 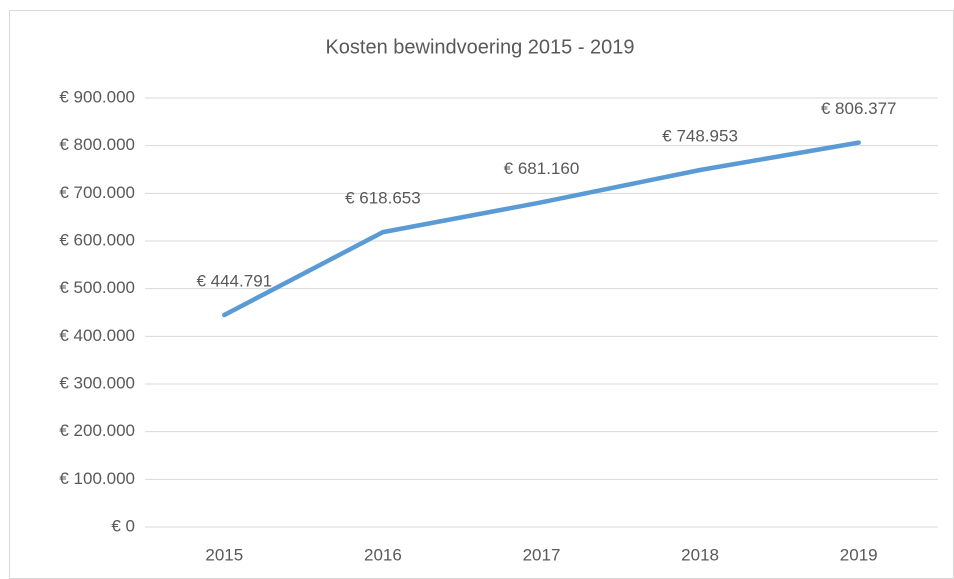 I want to click on x-tick-label: 2019, so click(x=859, y=554).